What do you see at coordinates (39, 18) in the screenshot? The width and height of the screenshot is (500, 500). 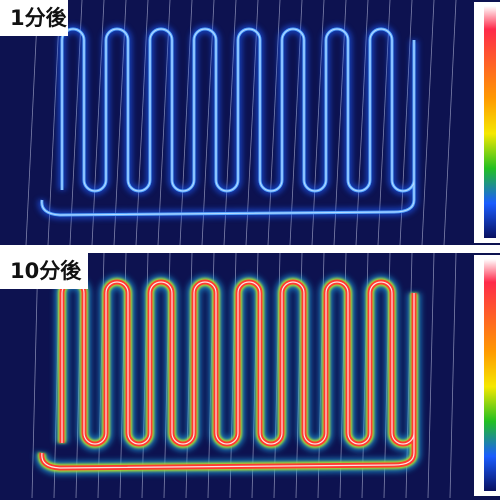 I see `time-label: 1分後` at bounding box center [39, 18].